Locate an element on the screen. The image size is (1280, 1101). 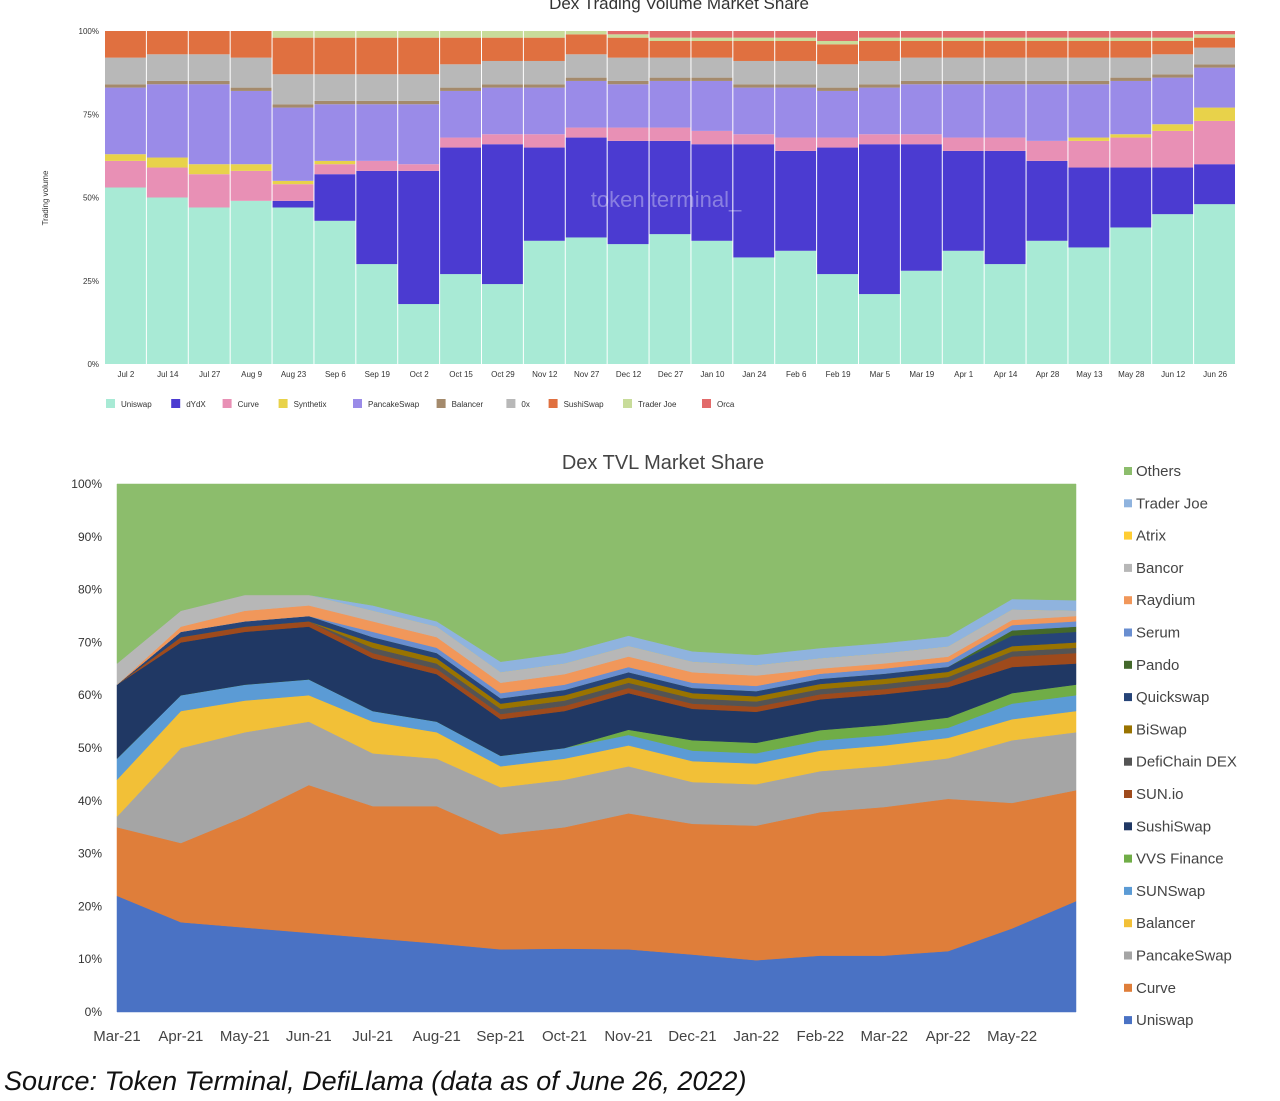
legend-item-trader-joe: Trader Joe is located at coordinates (650, 404).